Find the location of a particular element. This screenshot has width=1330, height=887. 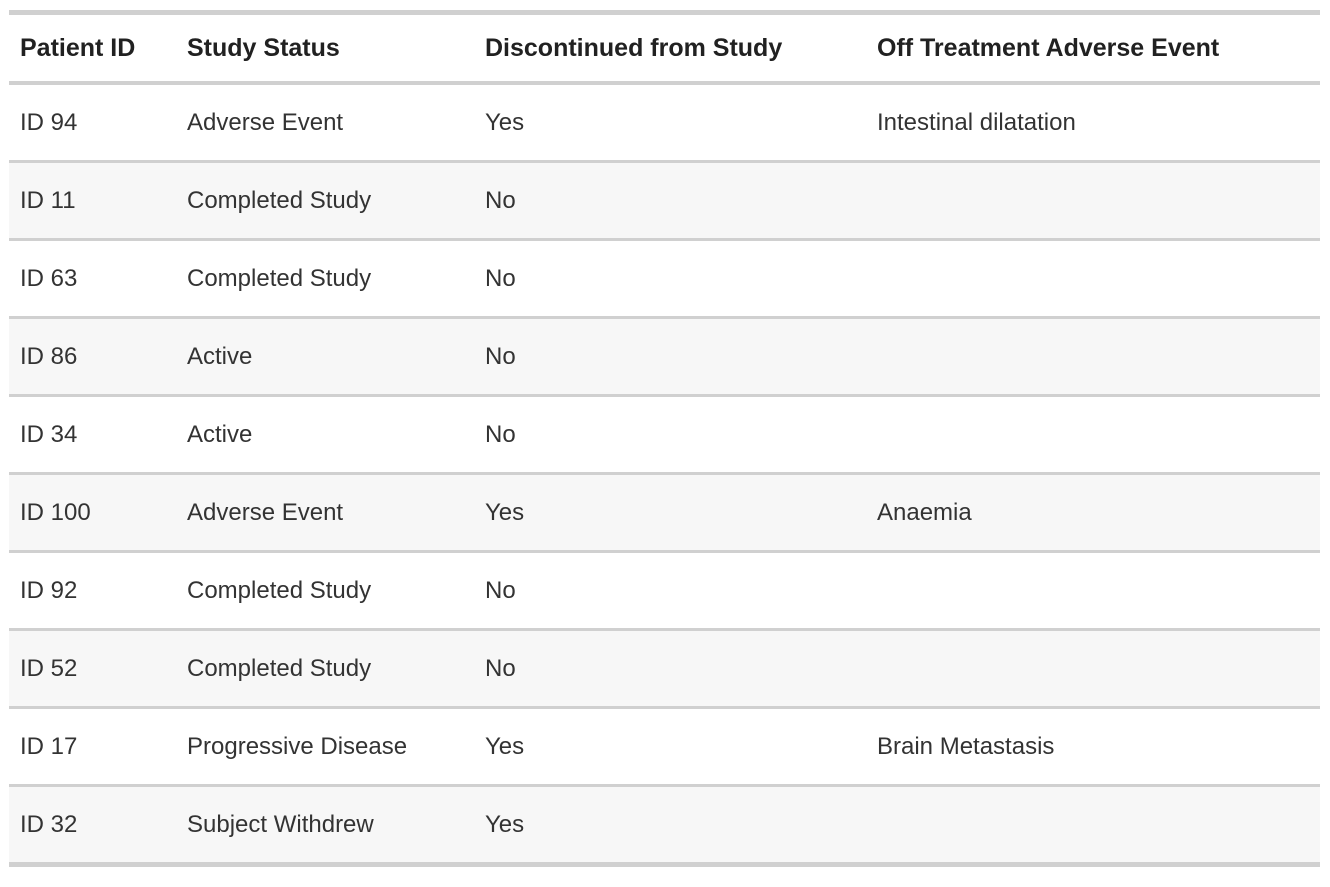

cell-adverse-event: Brain Metastasis is located at coordinates (1093, 746).